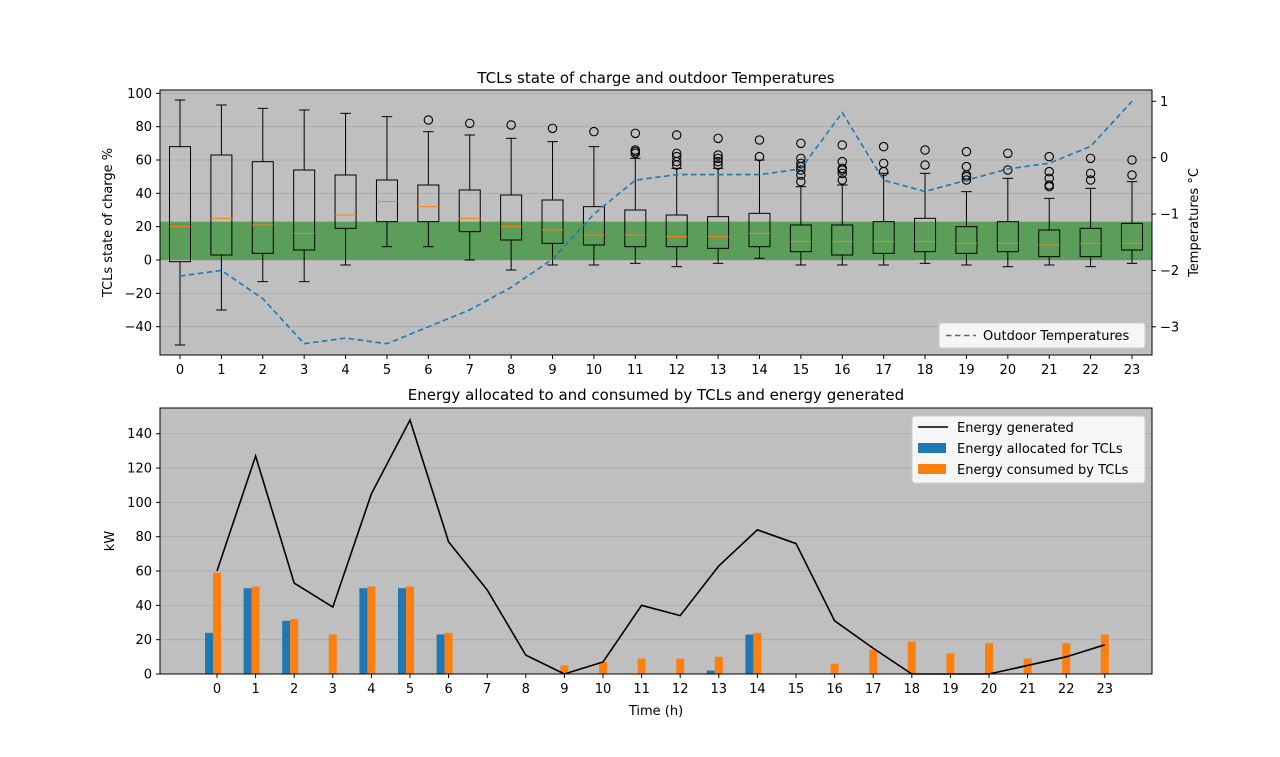 Image resolution: width=1280 pixels, height=757 pixels. I want to click on x-tick-label: 14, so click(757, 689).